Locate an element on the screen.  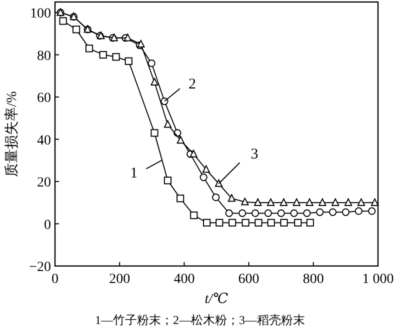
x-tick-label: 600 is located at coordinates (249, 279).